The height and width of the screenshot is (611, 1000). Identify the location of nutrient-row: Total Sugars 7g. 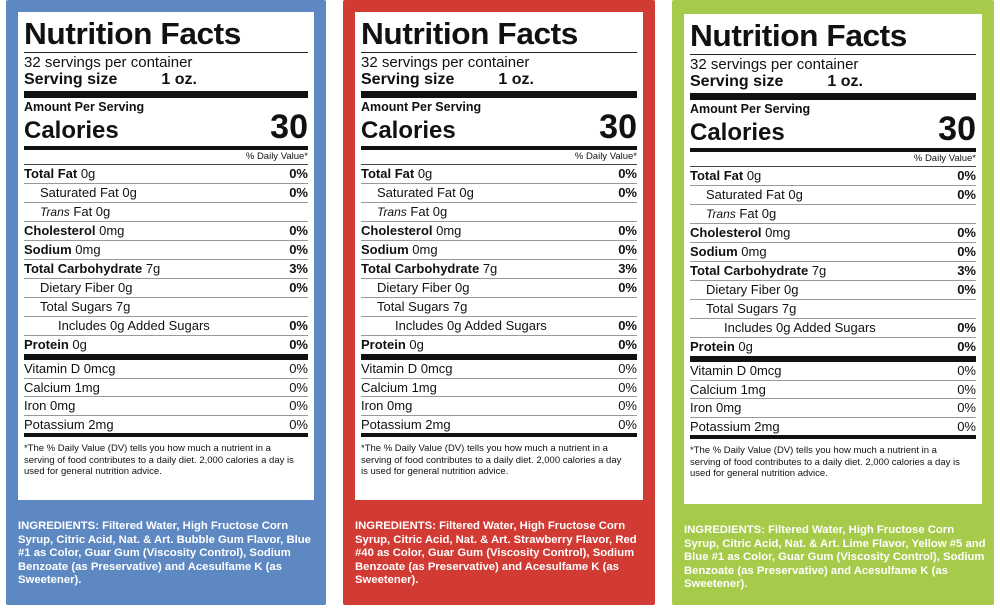
(499, 307).